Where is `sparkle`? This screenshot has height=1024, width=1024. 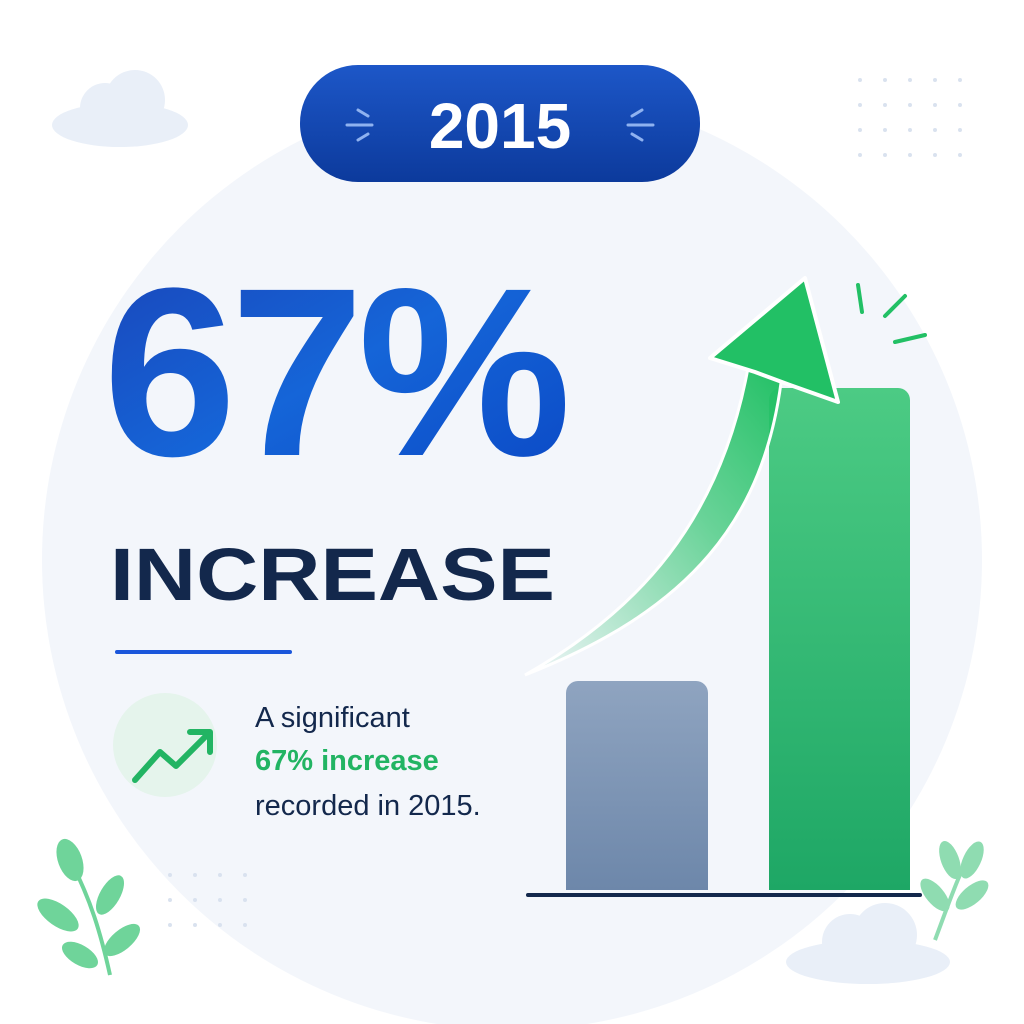 sparkle is located at coordinates (891, 313).